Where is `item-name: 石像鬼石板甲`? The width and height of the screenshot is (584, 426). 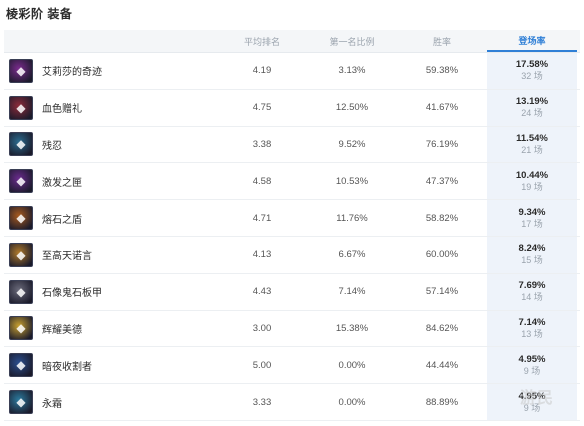 item-name: 石像鬼石板甲 is located at coordinates (72, 294).